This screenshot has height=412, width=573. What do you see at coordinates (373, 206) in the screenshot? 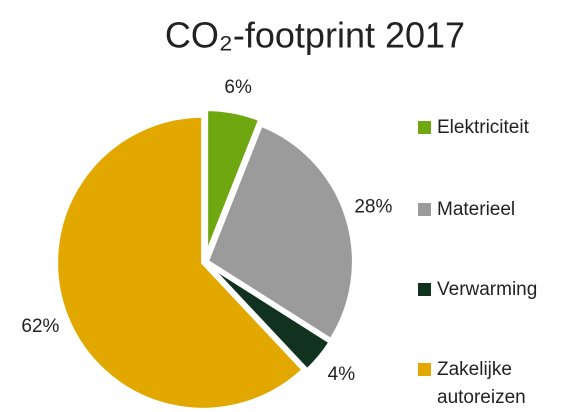
I see `data-label: 28%` at bounding box center [373, 206].